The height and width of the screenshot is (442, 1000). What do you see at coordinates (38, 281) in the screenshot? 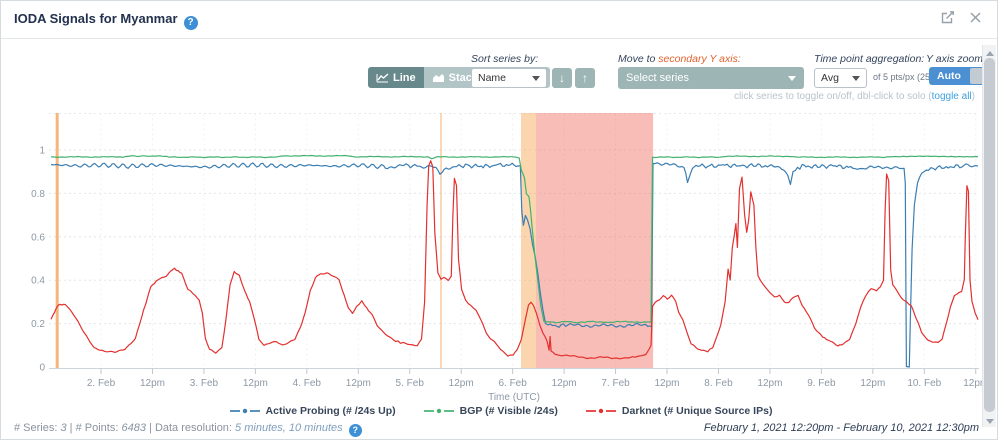
I see `svg-text: 0.4` at bounding box center [38, 281].